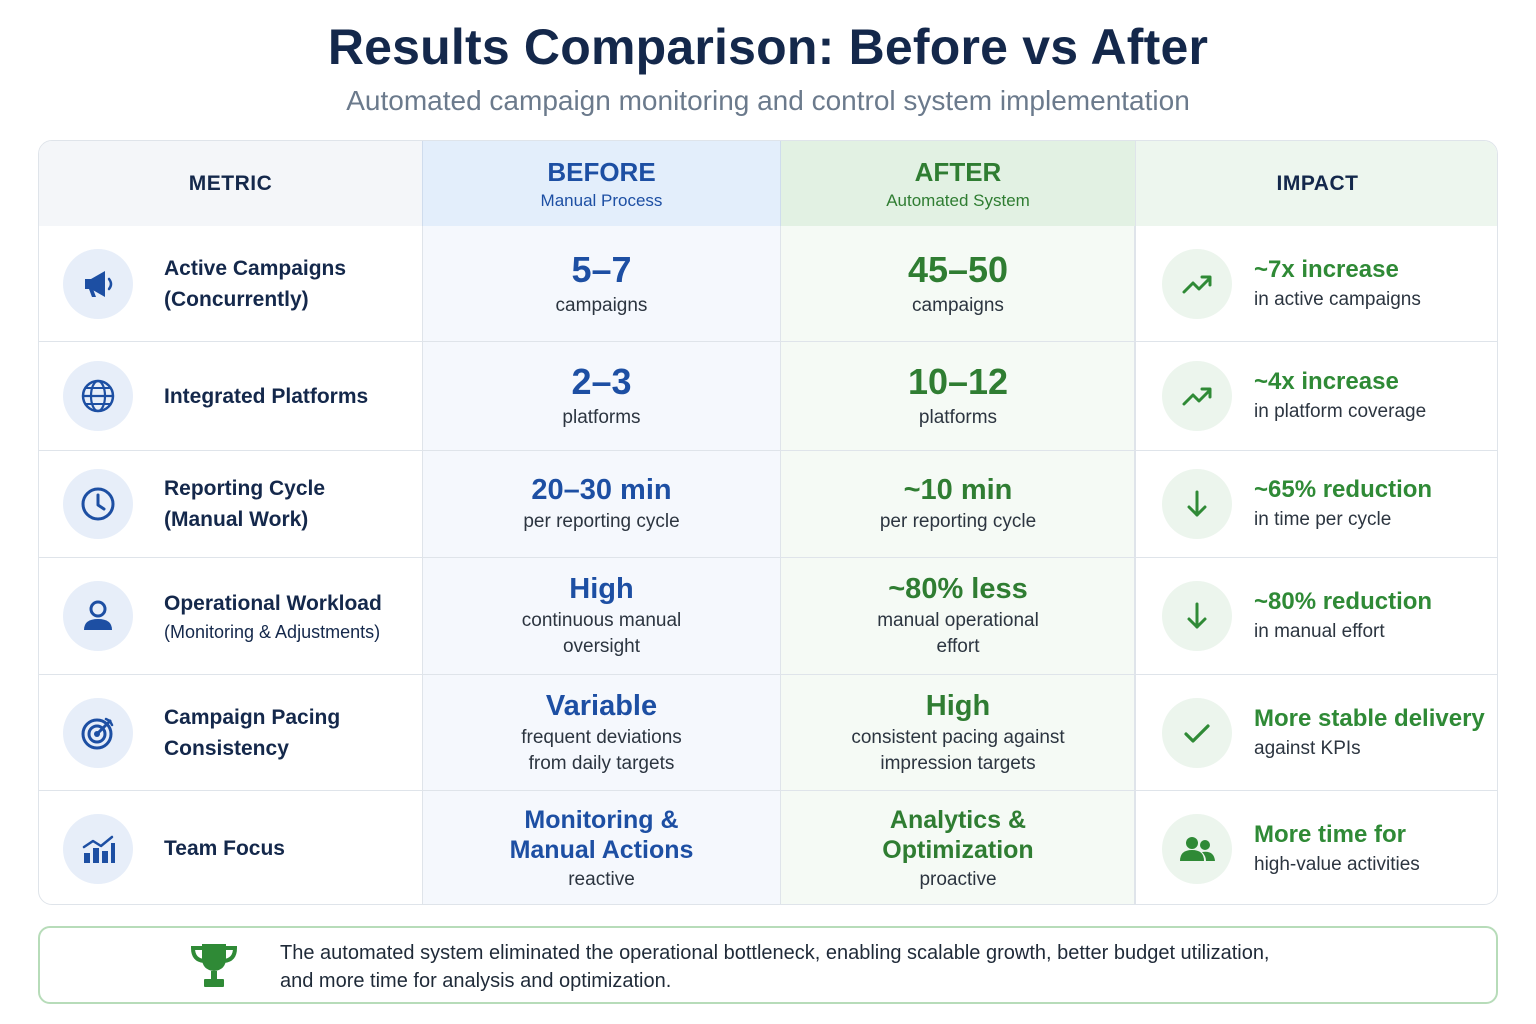 The image size is (1536, 1024). What do you see at coordinates (214, 966) in the screenshot?
I see `trophy-icon` at bounding box center [214, 966].